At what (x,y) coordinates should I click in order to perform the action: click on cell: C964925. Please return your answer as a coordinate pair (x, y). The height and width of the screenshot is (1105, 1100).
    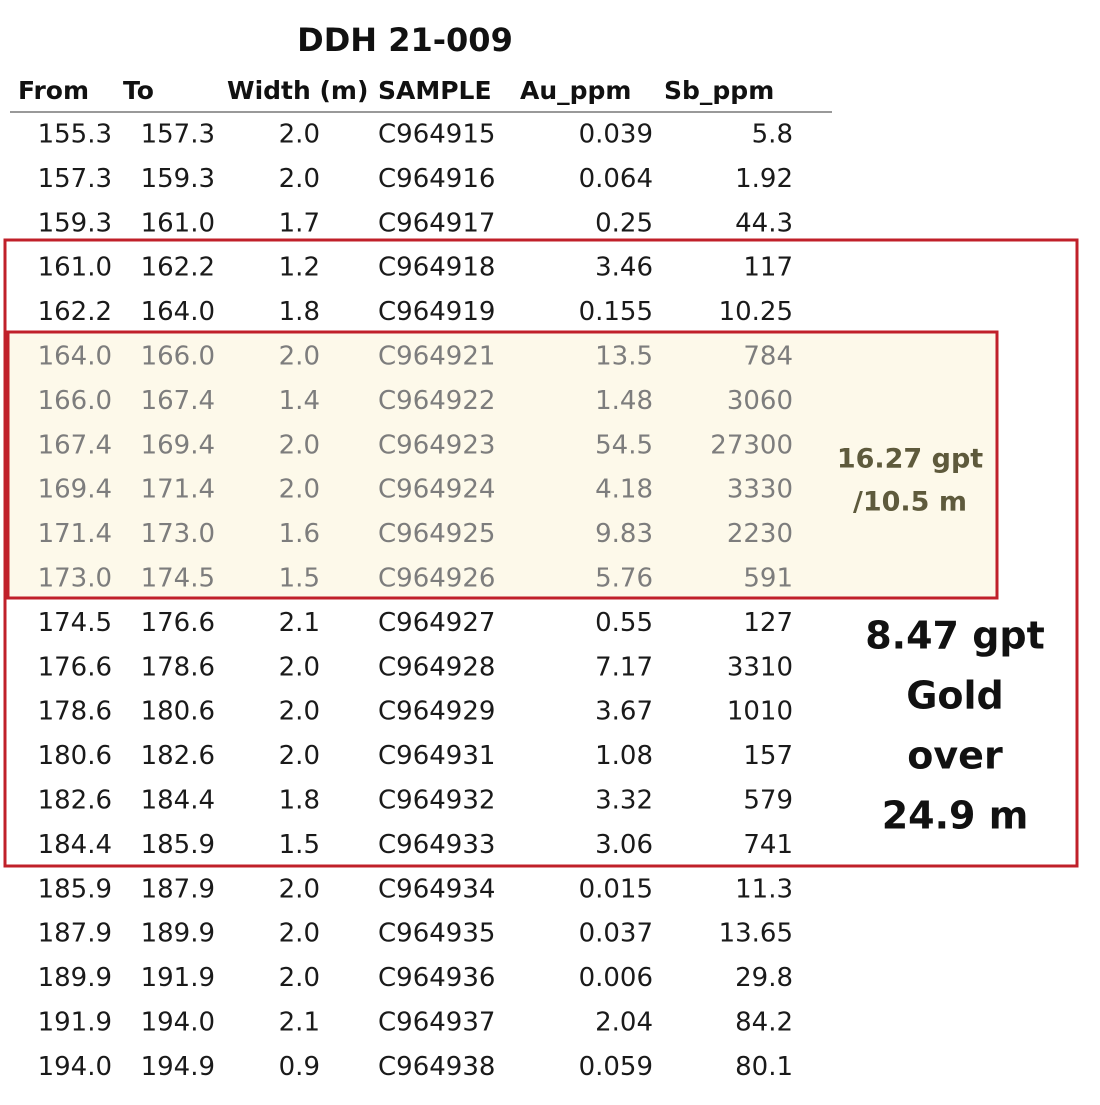
    Looking at the image, I should click on (436, 534).